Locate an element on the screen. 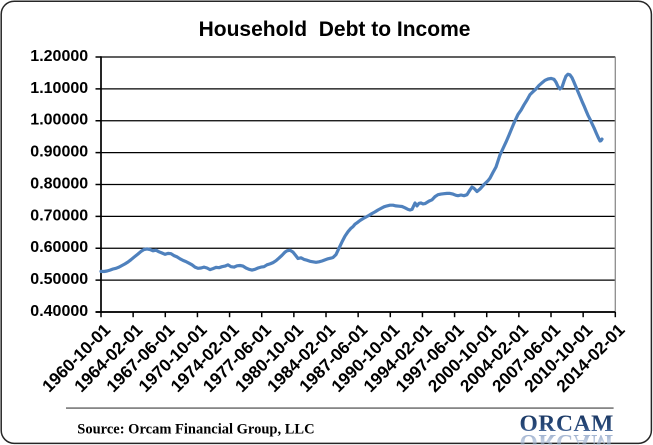 The height and width of the screenshot is (445, 653). svg-text: 0.80000 is located at coordinates (59, 183).